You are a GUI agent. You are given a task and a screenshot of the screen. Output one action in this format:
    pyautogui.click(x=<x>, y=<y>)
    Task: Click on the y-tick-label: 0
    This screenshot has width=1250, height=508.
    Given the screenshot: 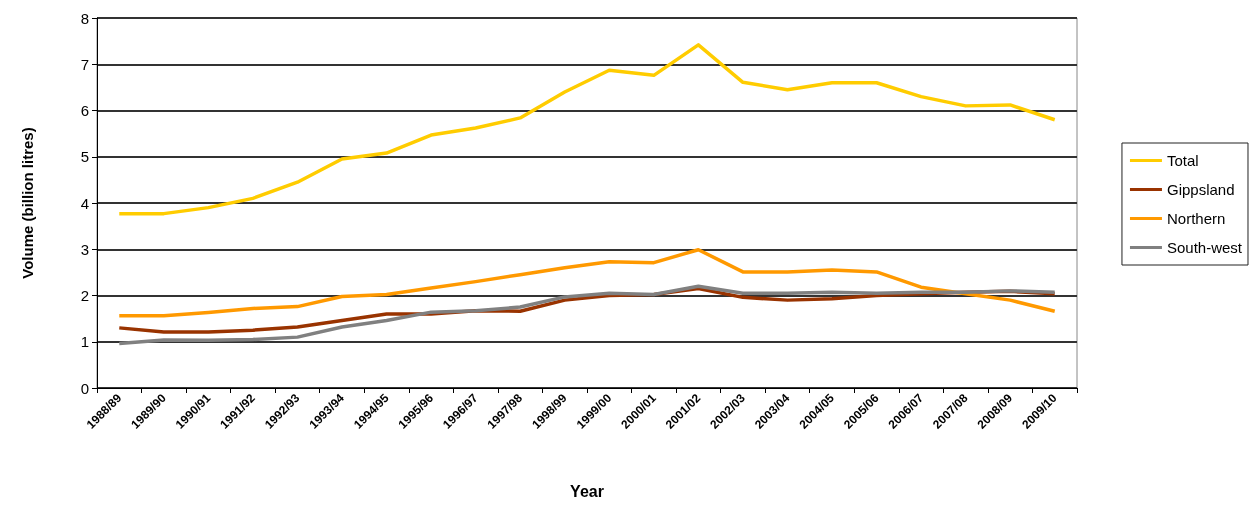 What is the action you would take?
    pyautogui.click(x=84, y=388)
    